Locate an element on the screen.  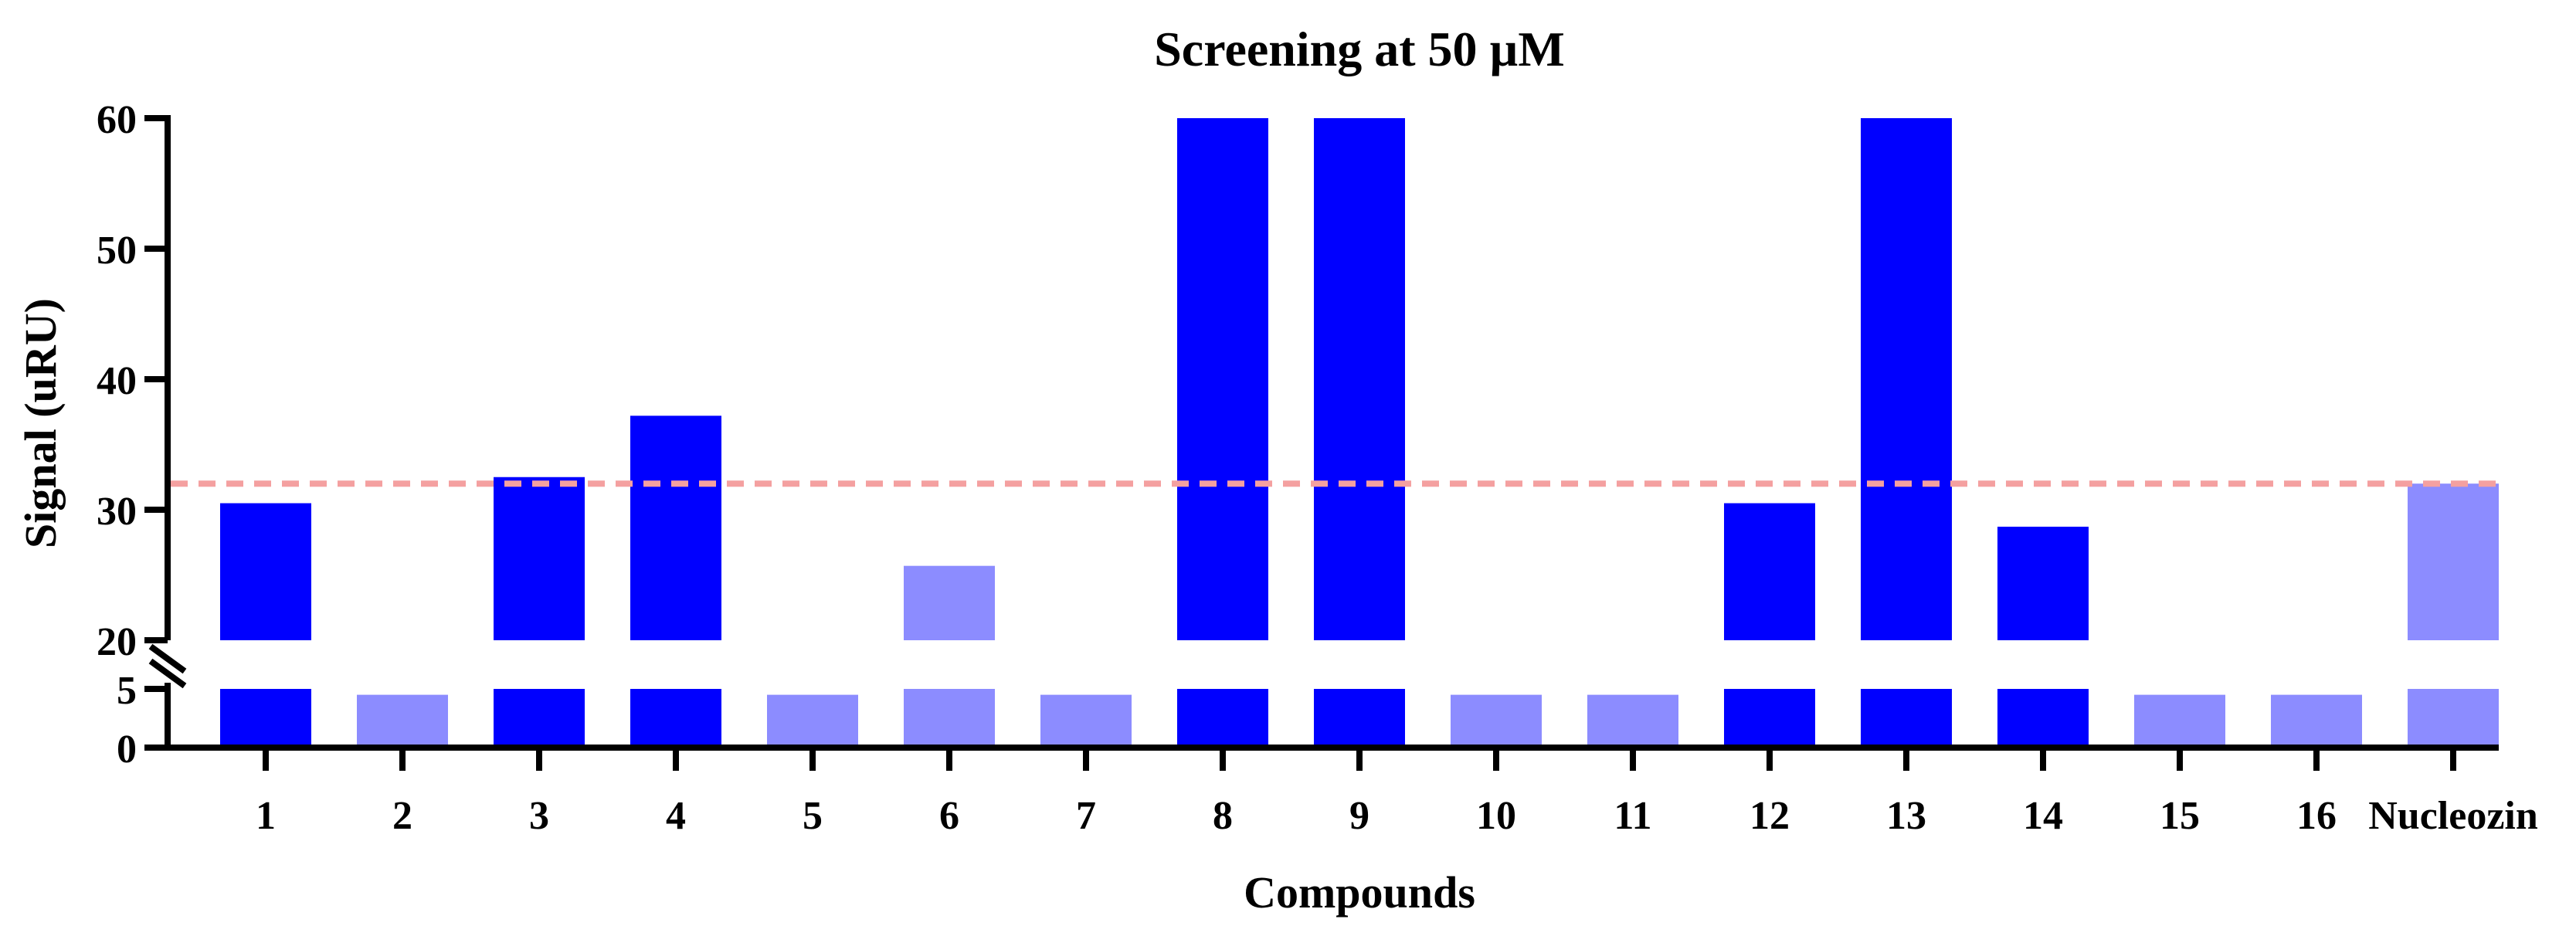
x-tick-label-3: 3 is located at coordinates (539, 816).